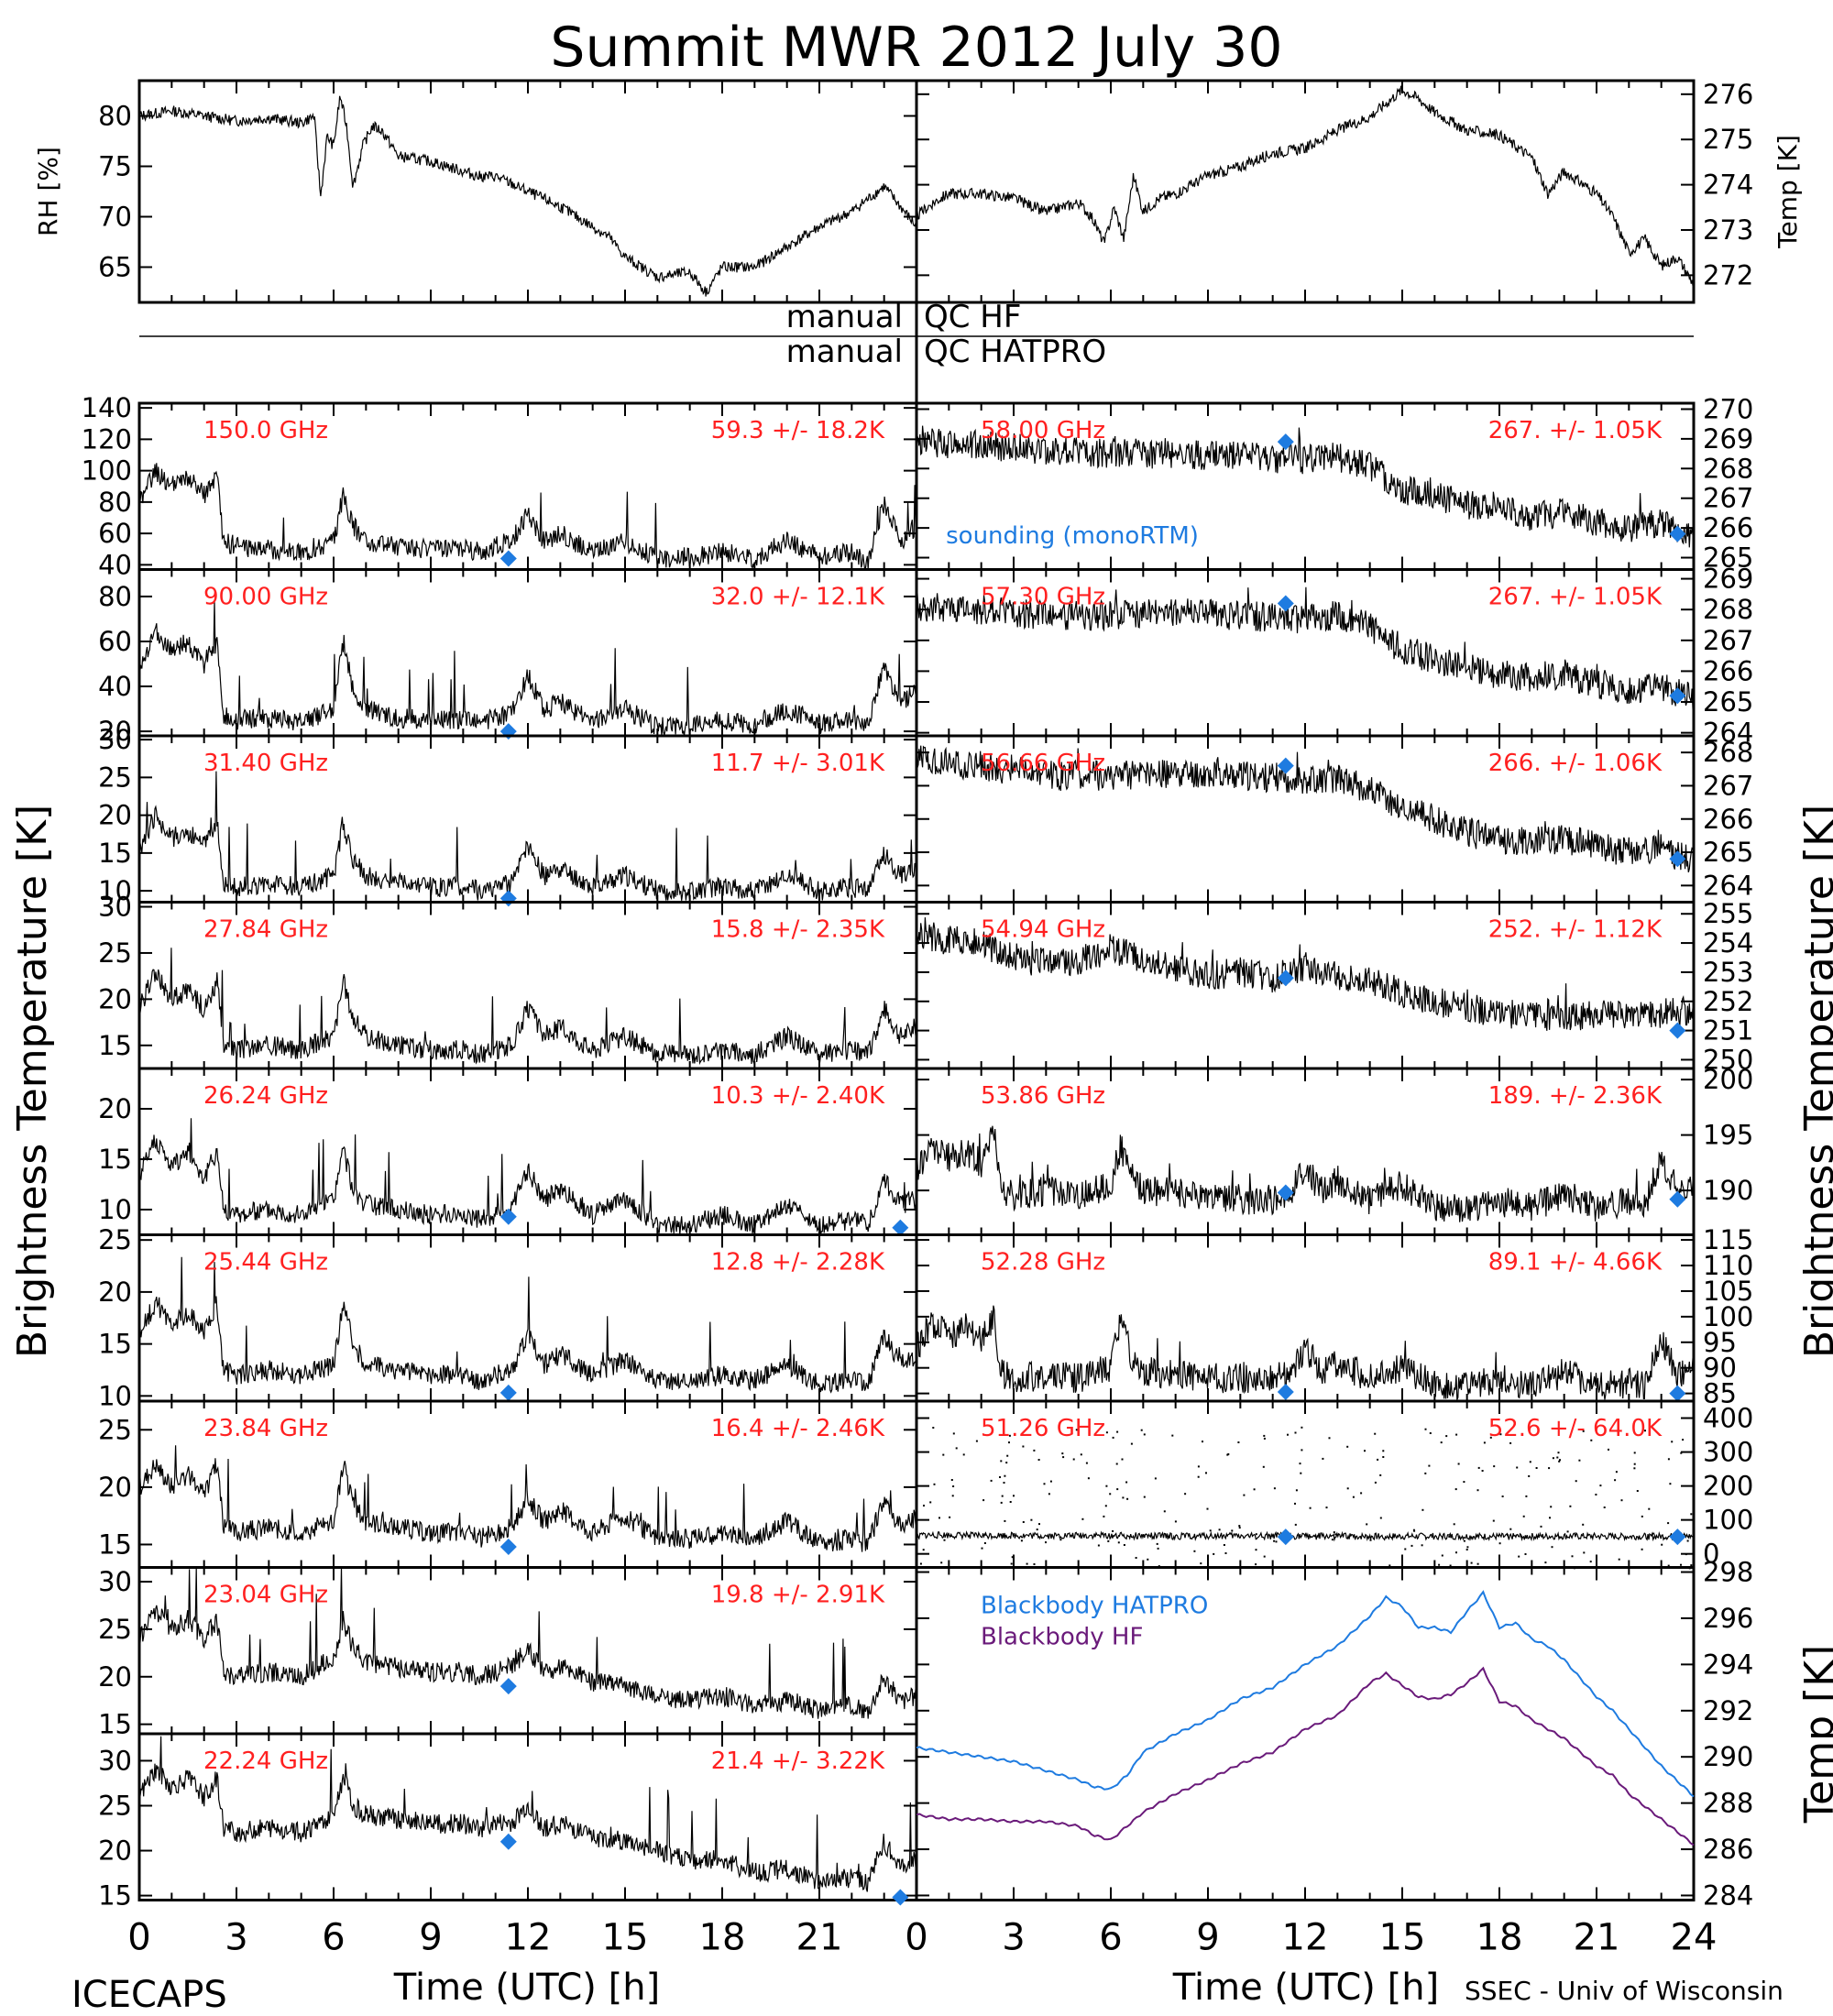 This screenshot has width=1833, height=2016. I want to click on y-tick-label: 264, so click(1728, 733).